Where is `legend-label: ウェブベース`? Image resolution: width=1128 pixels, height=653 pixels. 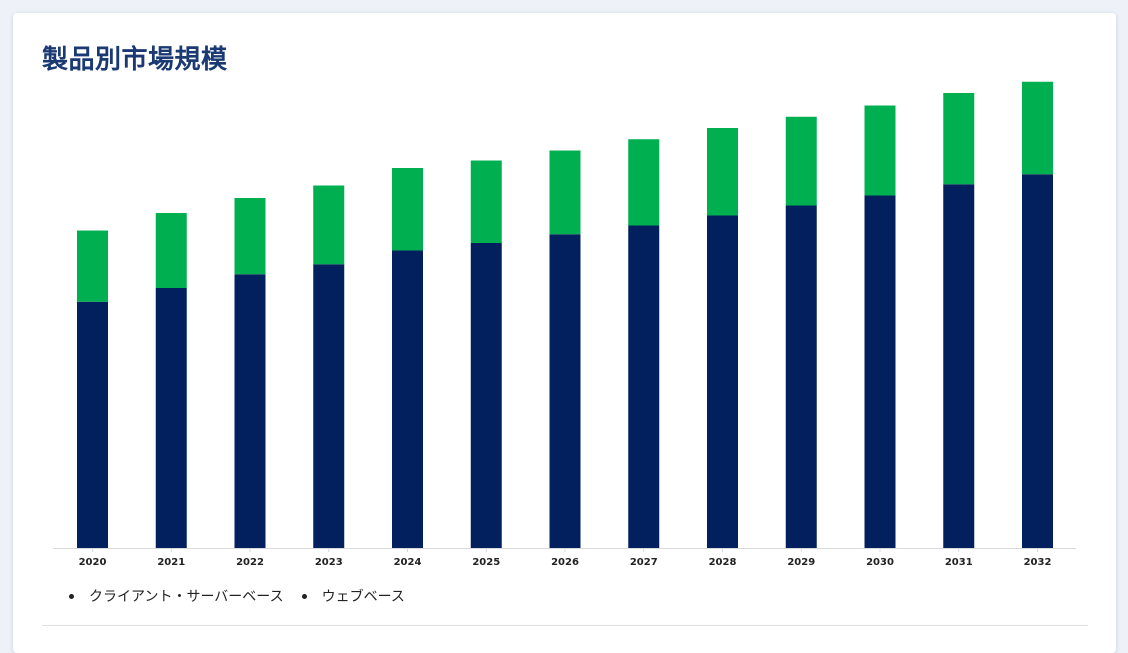 legend-label: ウェブベース is located at coordinates (363, 597).